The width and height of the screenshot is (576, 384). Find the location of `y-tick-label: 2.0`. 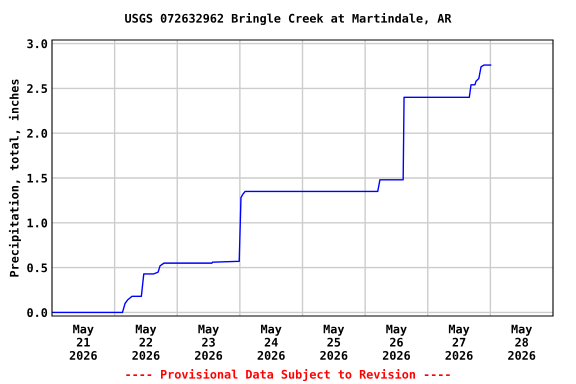

y-tick-label: 2.0 is located at coordinates (37, 133).